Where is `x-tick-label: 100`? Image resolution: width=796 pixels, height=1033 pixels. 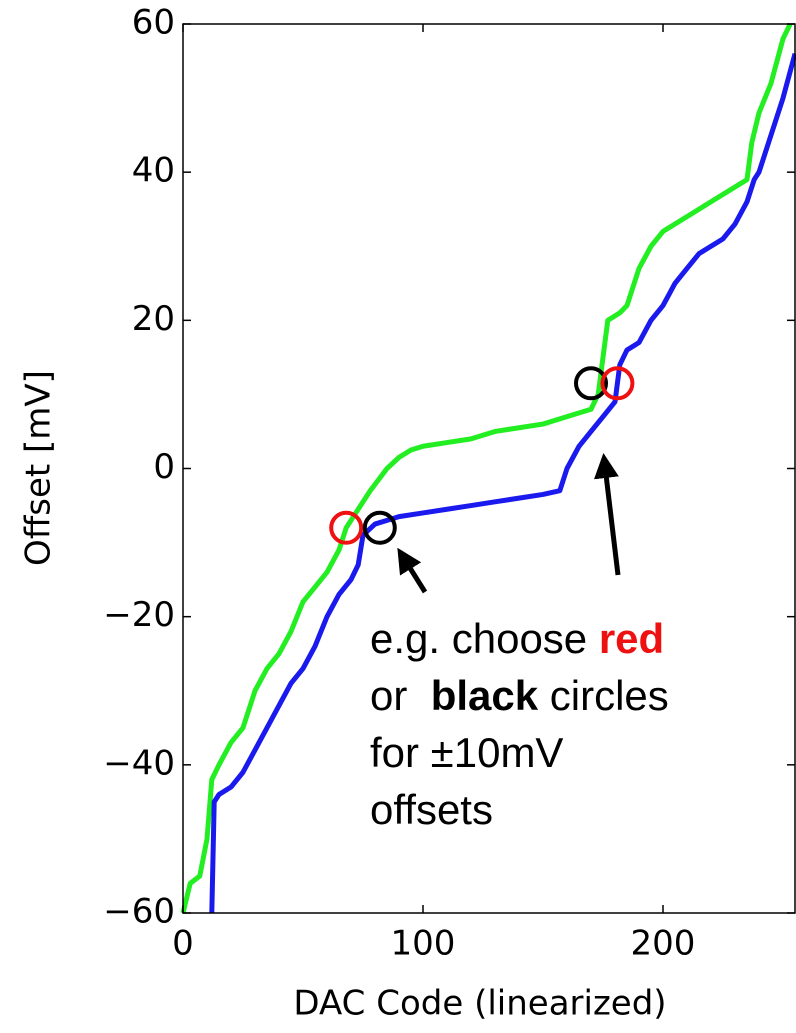
x-tick-label: 100 is located at coordinates (423, 944).